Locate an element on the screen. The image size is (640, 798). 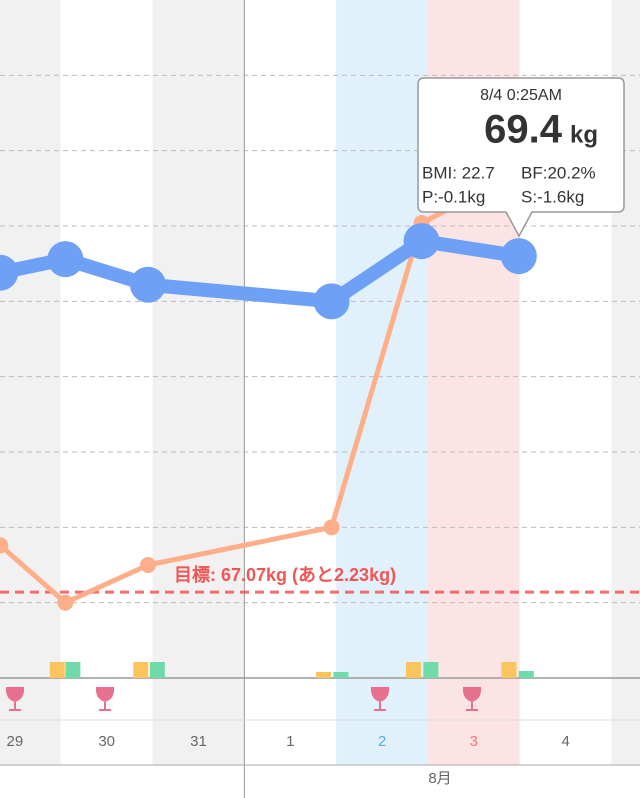
tooltip-unit: kg is located at coordinates (584, 134).